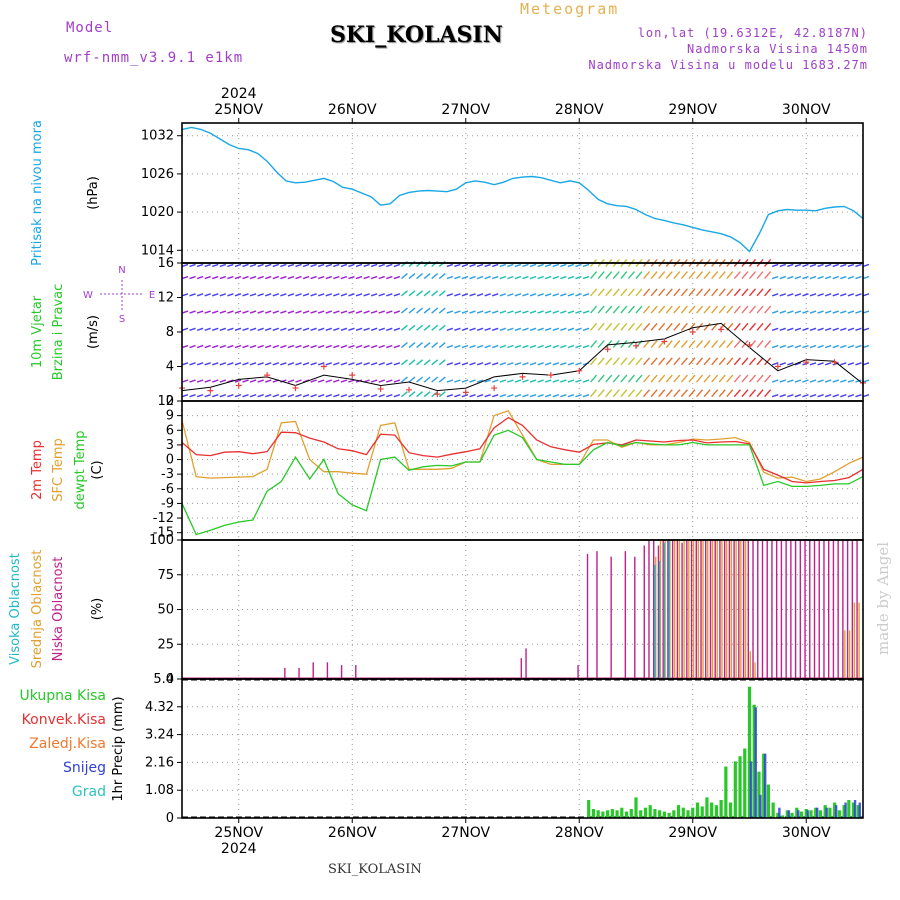 The image size is (900, 900). What do you see at coordinates (90, 28) in the screenshot?
I see `model-label: Model` at bounding box center [90, 28].